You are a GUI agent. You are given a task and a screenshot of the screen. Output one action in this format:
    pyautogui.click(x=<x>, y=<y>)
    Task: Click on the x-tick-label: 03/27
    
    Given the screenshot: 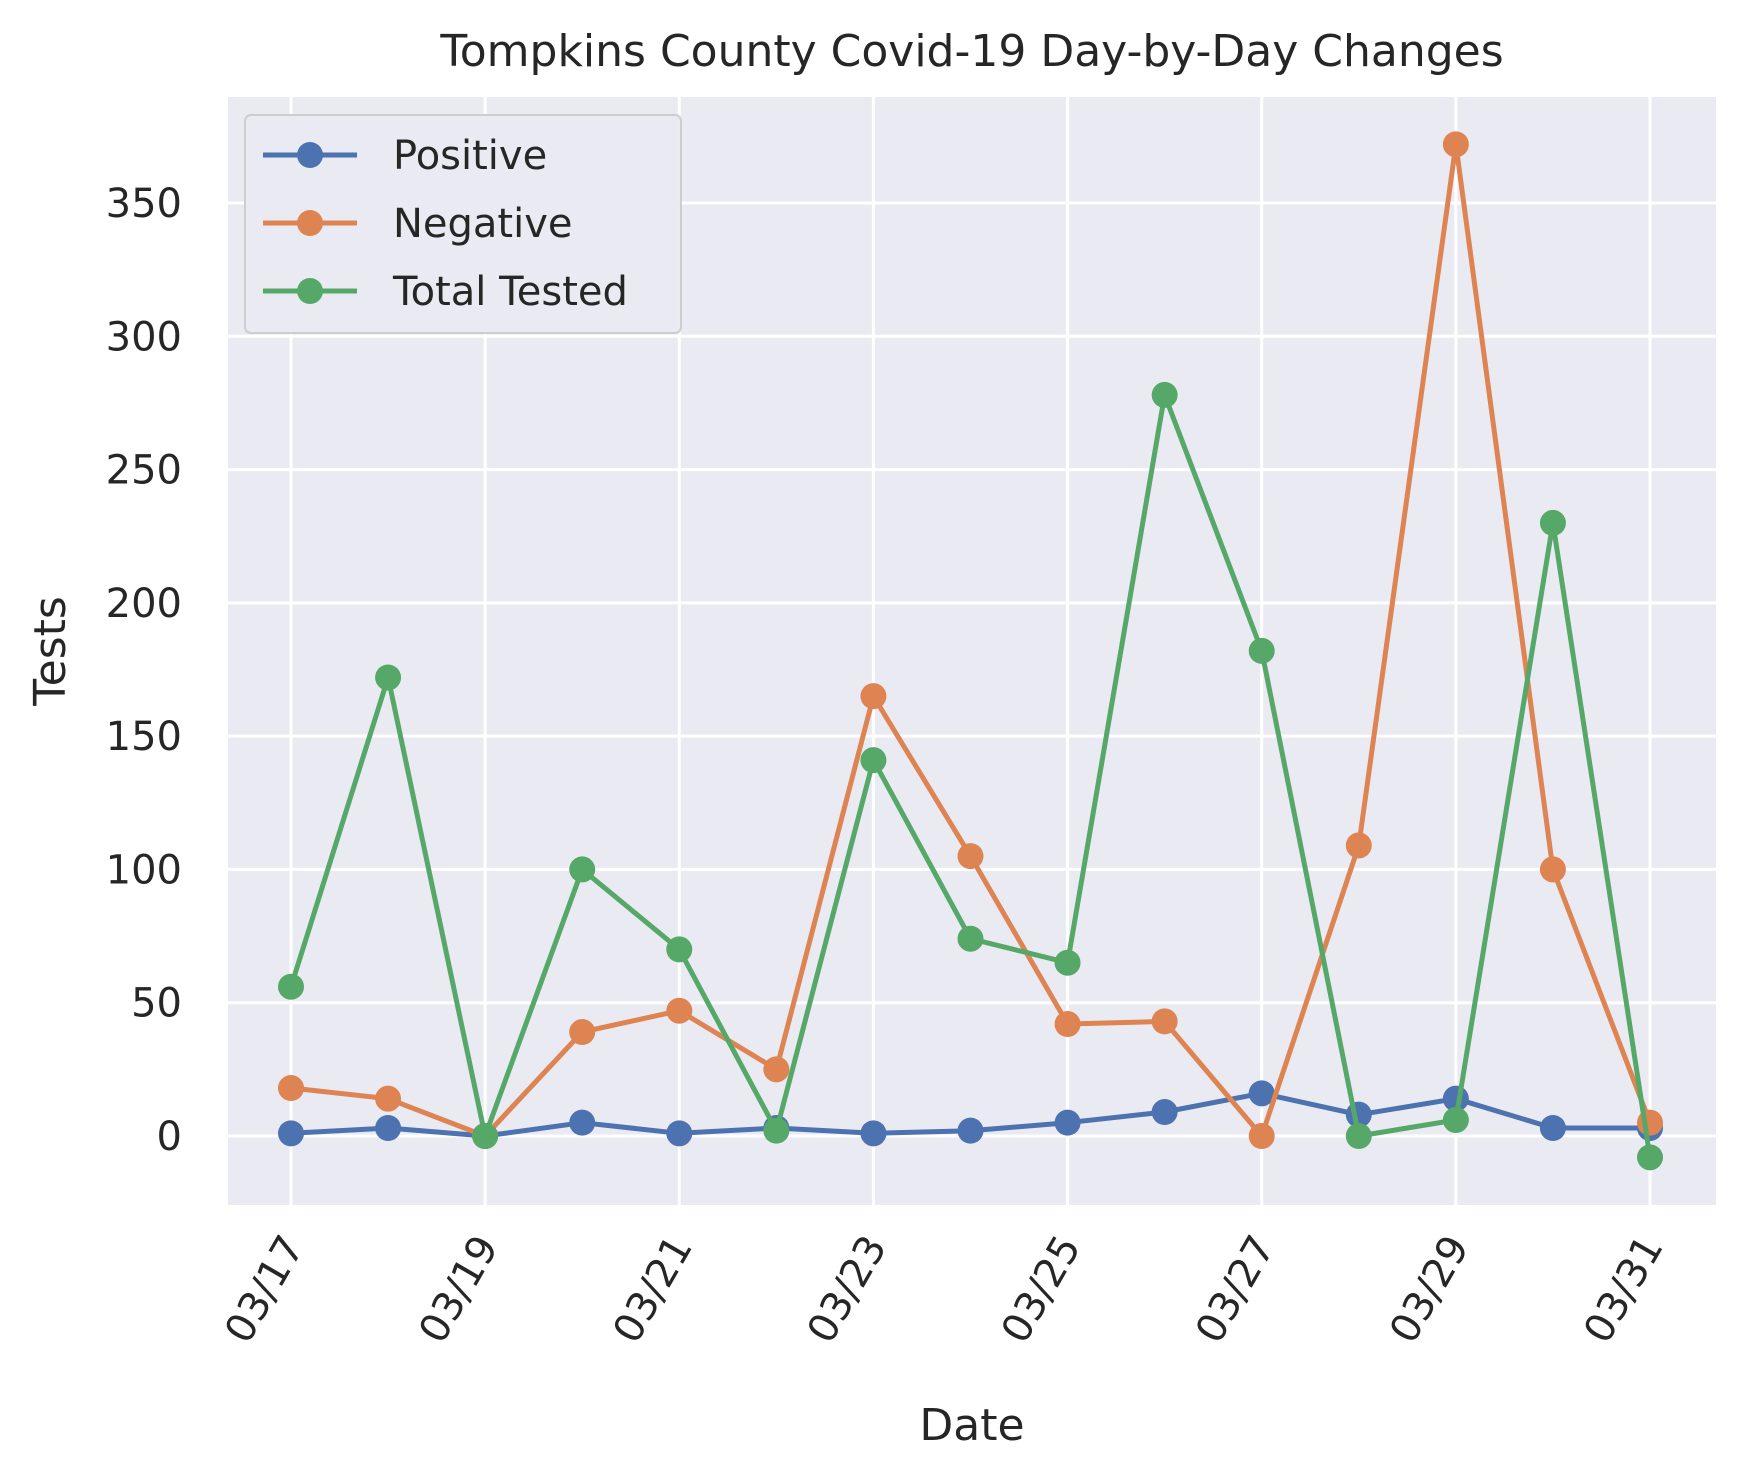 What is the action you would take?
    pyautogui.click(x=1235, y=1289)
    